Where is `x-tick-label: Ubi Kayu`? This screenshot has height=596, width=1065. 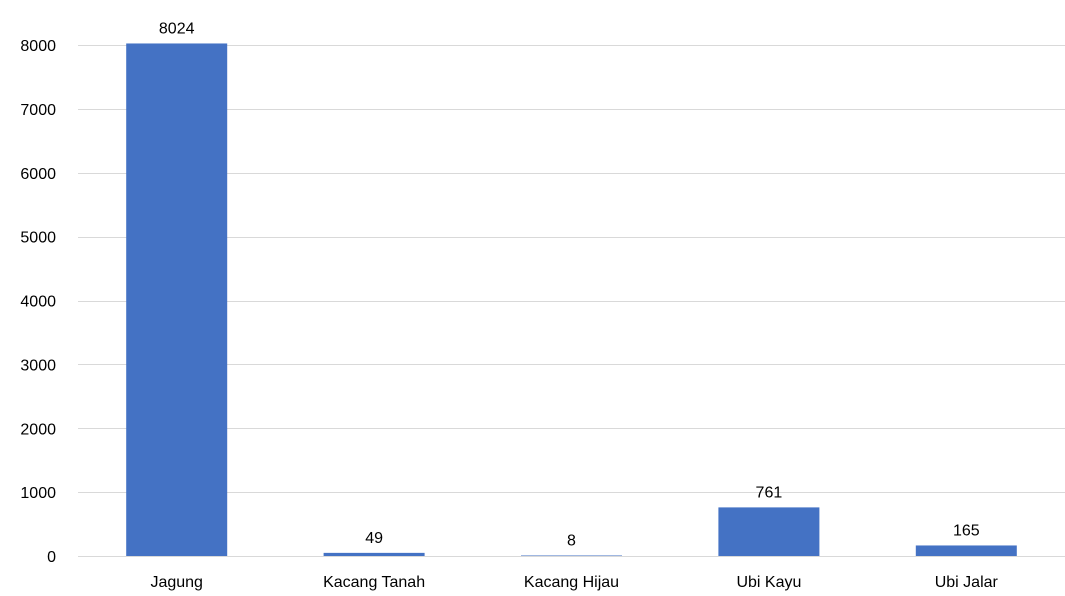 x-tick-label: Ubi Kayu is located at coordinates (768, 582).